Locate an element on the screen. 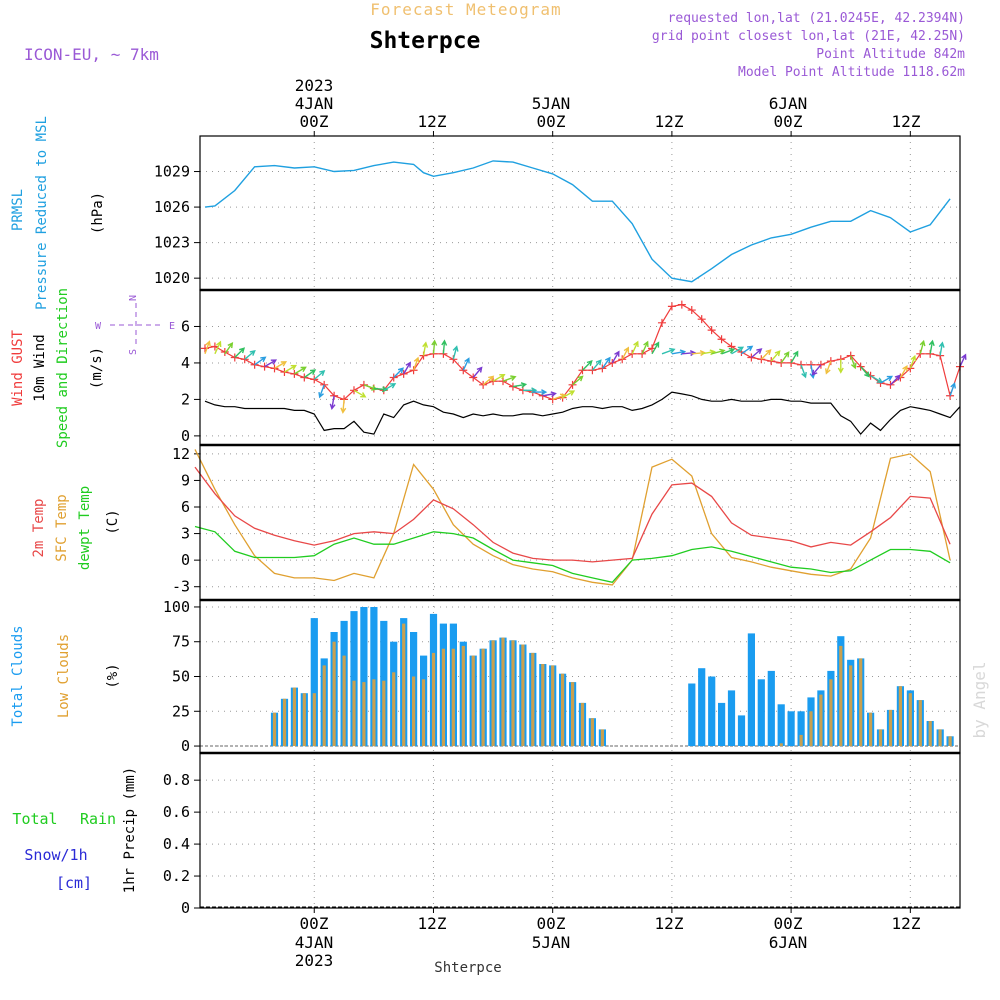 The image size is (1000, 1000). precip-tick-label: 0.2 is located at coordinates (176, 876).